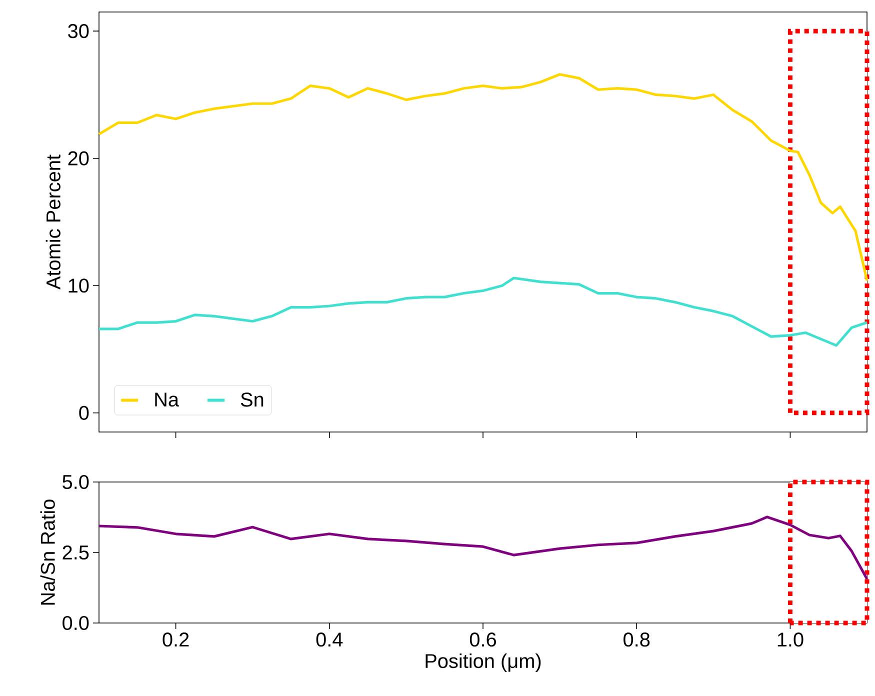 The width and height of the screenshot is (875, 696). Describe the element at coordinates (252, 399) in the screenshot. I see `legend-label: Sn` at that location.